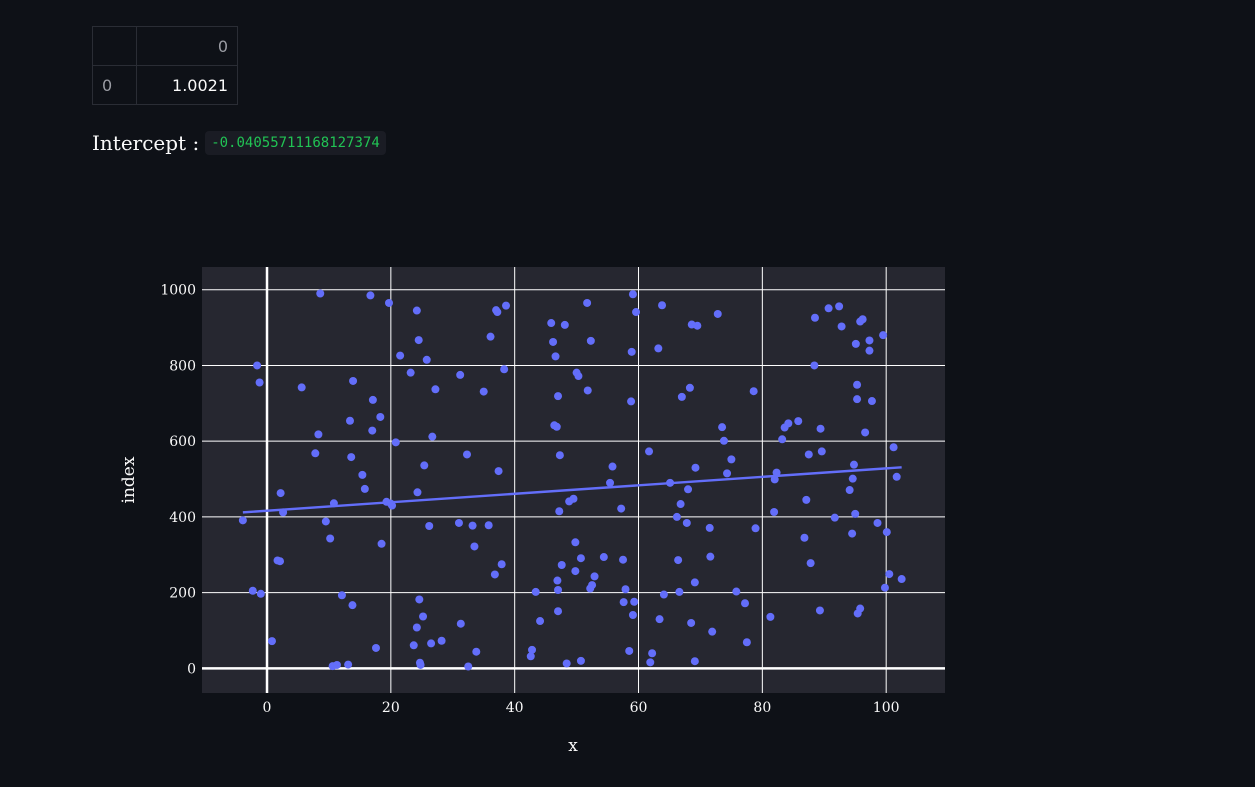 This screenshot has width=1255, height=787. I want to click on y-tick-label: 600, so click(182, 442).